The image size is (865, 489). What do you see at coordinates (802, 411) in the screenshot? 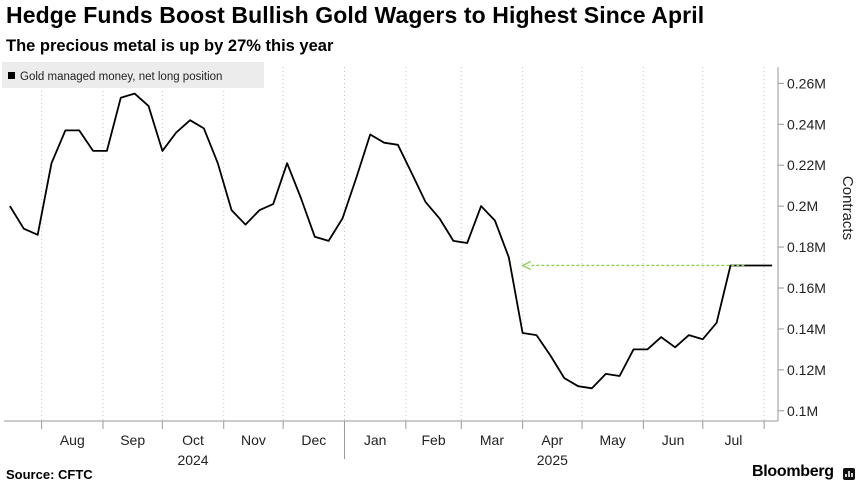
I see `y-tick-label: 0.1M` at bounding box center [802, 411].